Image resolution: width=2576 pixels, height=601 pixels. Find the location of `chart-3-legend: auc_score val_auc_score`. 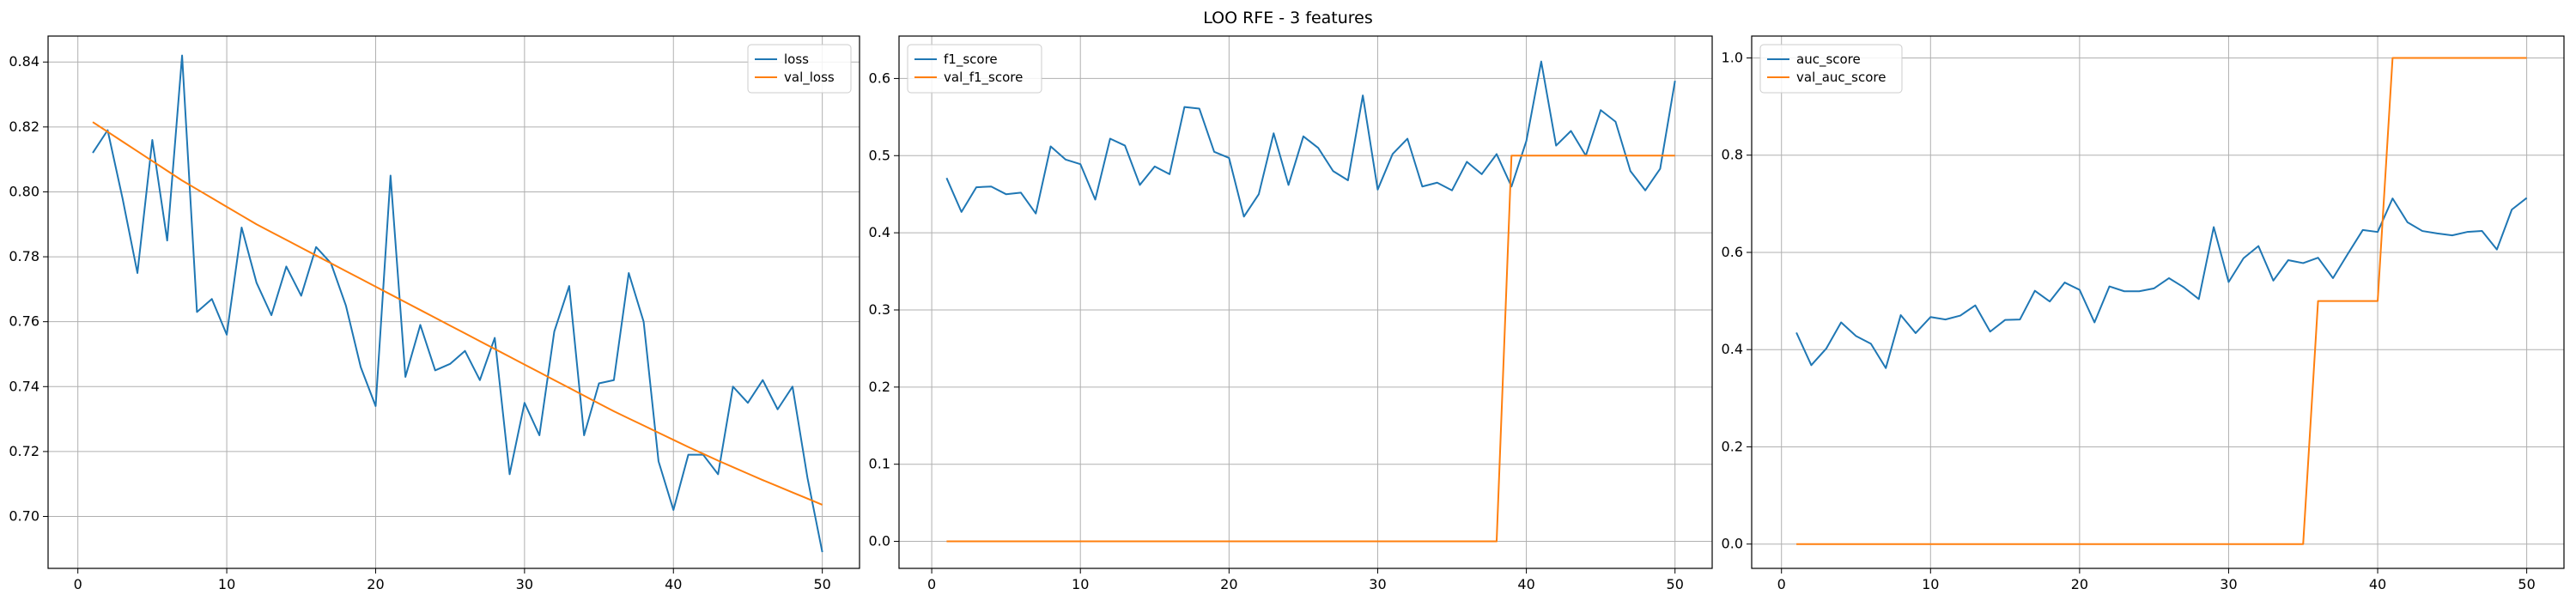

chart-3-legend: auc_score val_auc_score is located at coordinates (1831, 69).